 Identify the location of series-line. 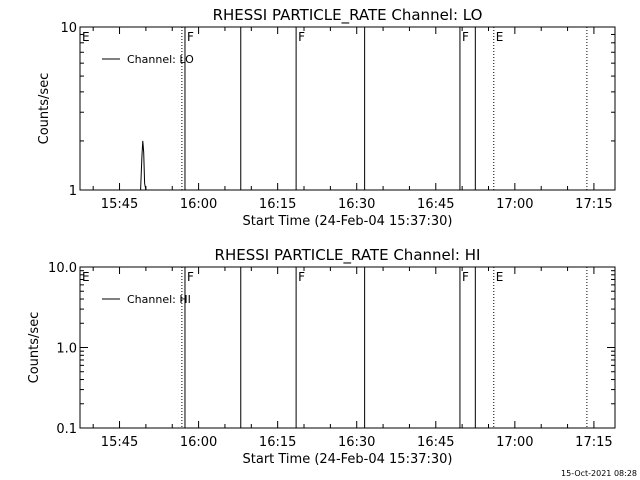
(143, 165).